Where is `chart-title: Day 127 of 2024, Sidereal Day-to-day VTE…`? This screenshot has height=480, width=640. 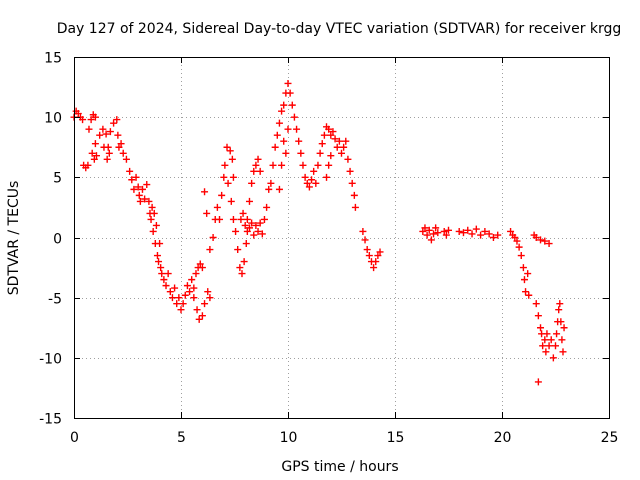 chart-title: Day 127 of 2024, Sidereal Day-to-day VTE… is located at coordinates (339, 29).